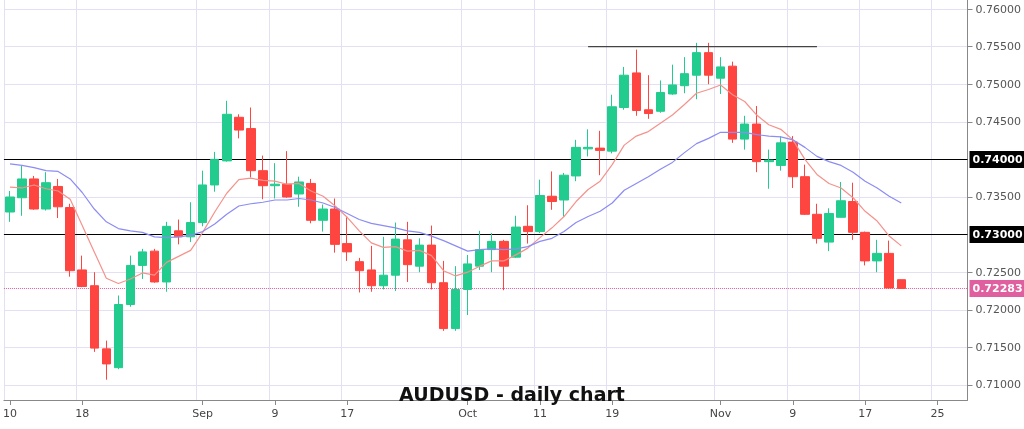  I want to click on x-tick-label: 11, so click(539, 413).